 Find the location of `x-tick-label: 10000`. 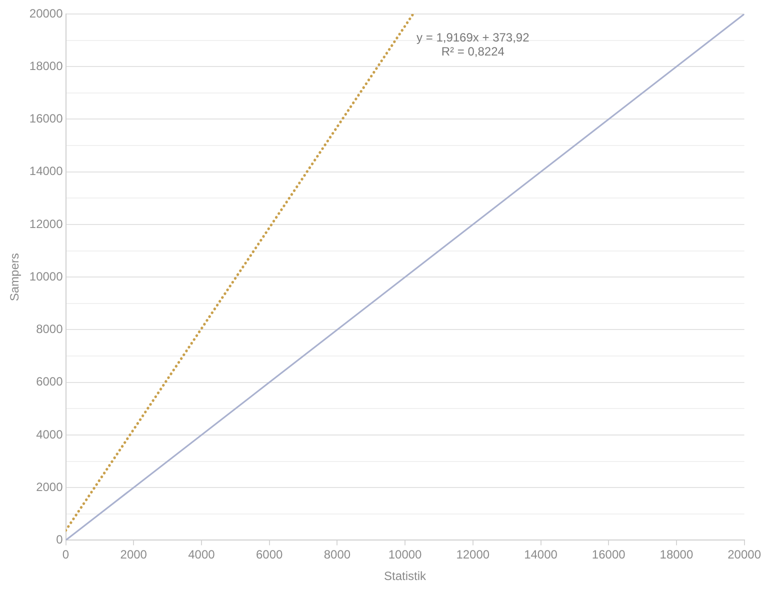

x-tick-label: 10000 is located at coordinates (405, 555).